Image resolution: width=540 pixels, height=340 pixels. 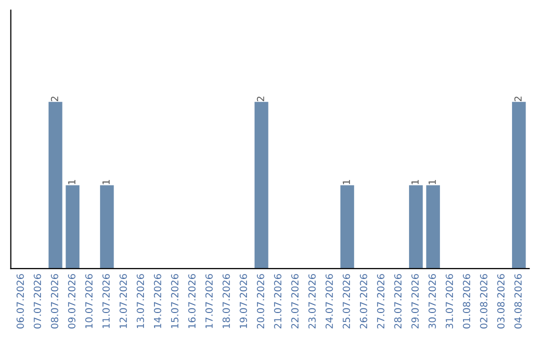 I want to click on x-tick-label: 28.07.2026, so click(x=398, y=301).